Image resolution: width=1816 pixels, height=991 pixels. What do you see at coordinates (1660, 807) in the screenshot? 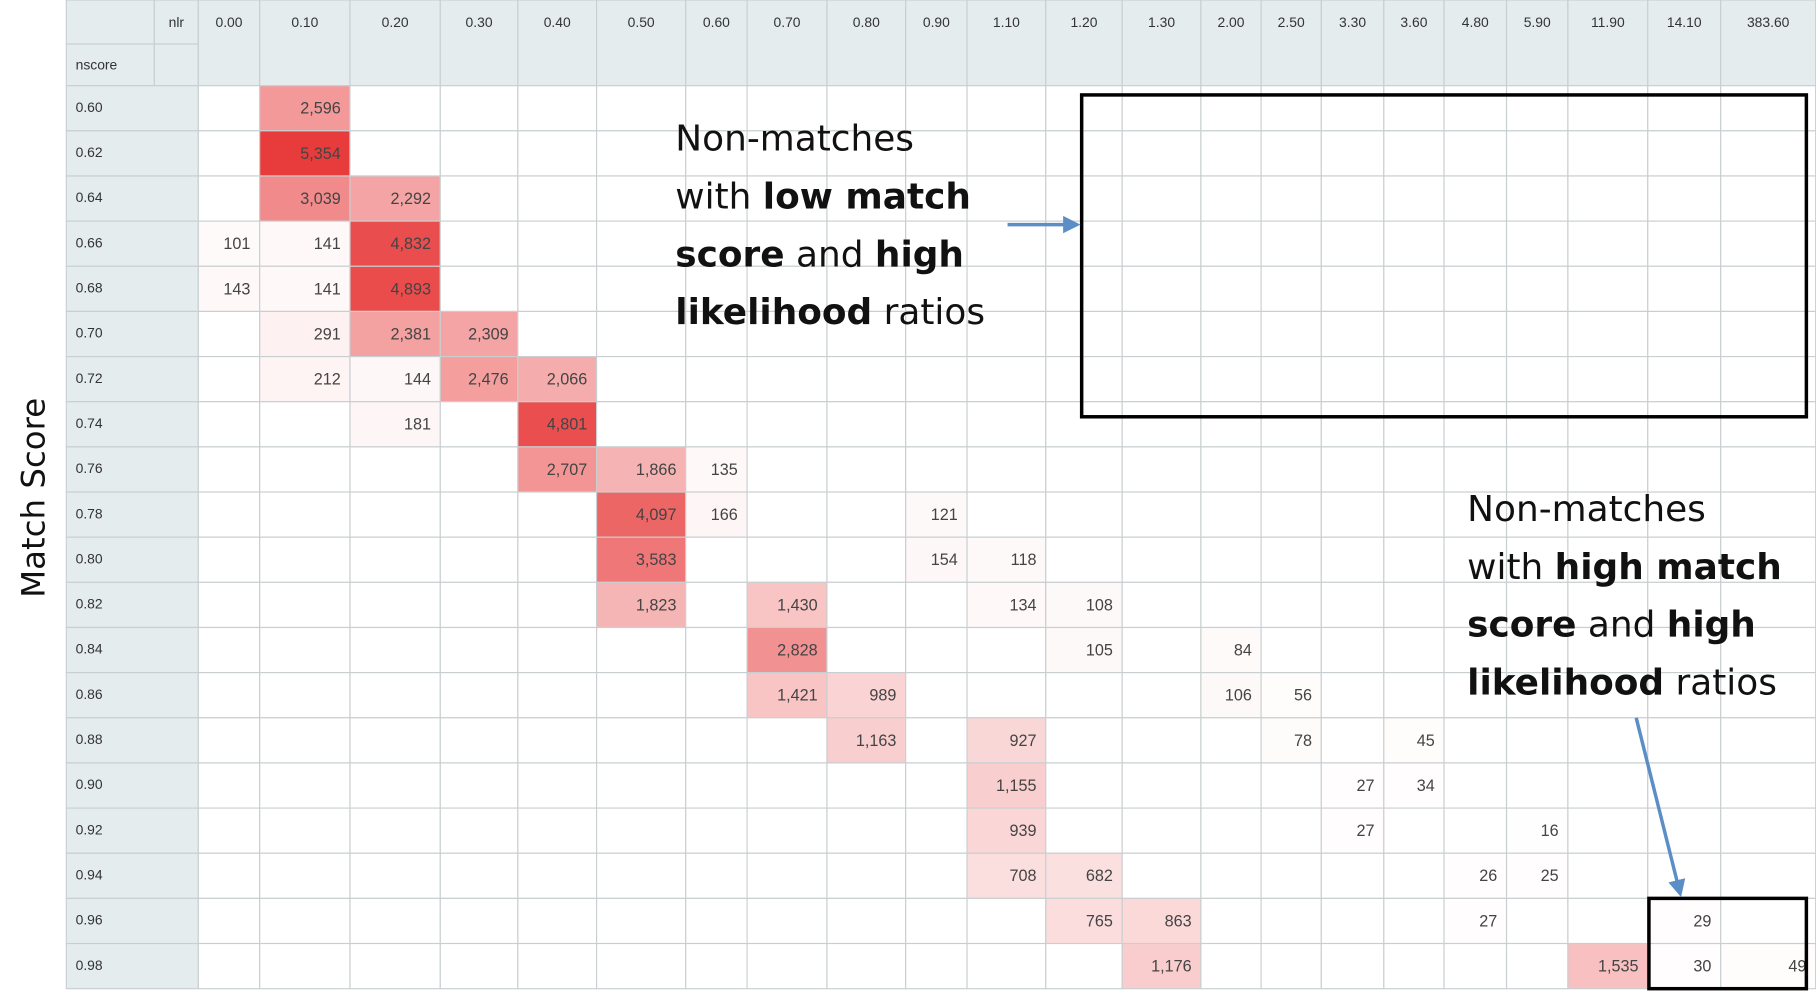
I see `arrow` at bounding box center [1660, 807].